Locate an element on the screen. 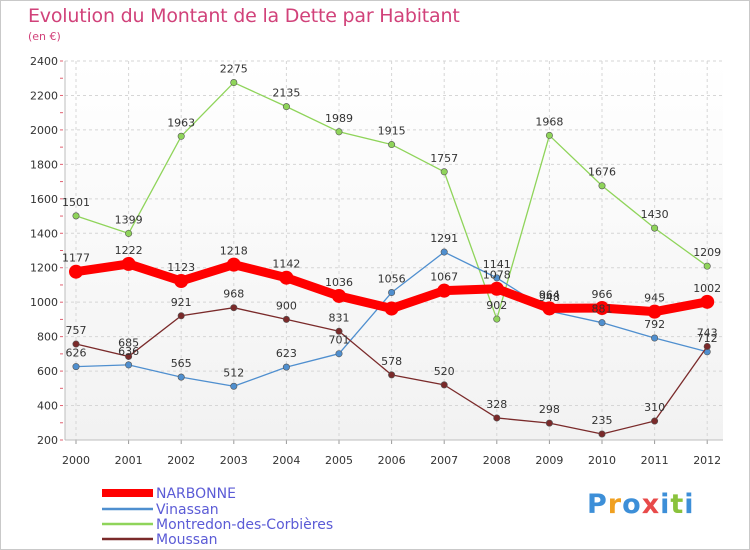  logo-letter: o is located at coordinates (632, 504).